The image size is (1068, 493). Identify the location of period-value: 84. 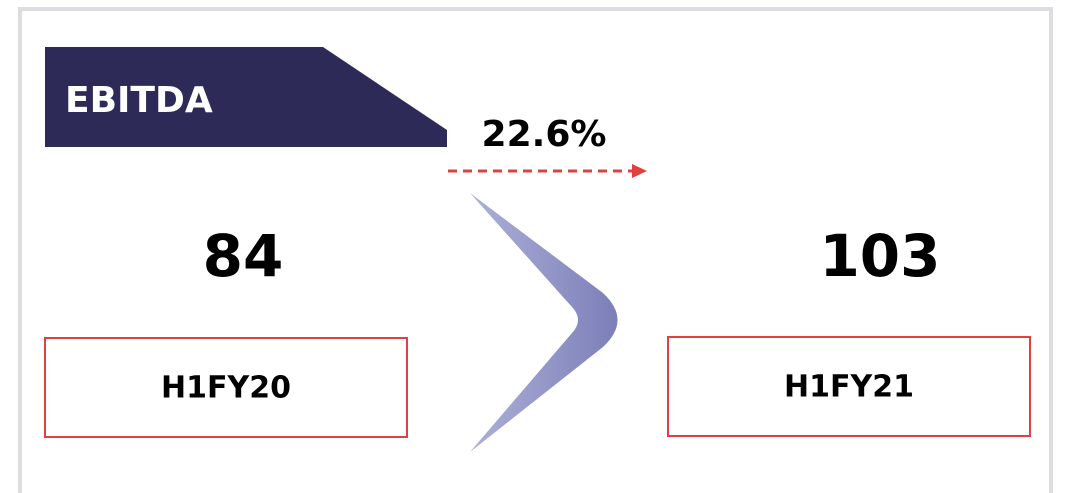
(243, 256).